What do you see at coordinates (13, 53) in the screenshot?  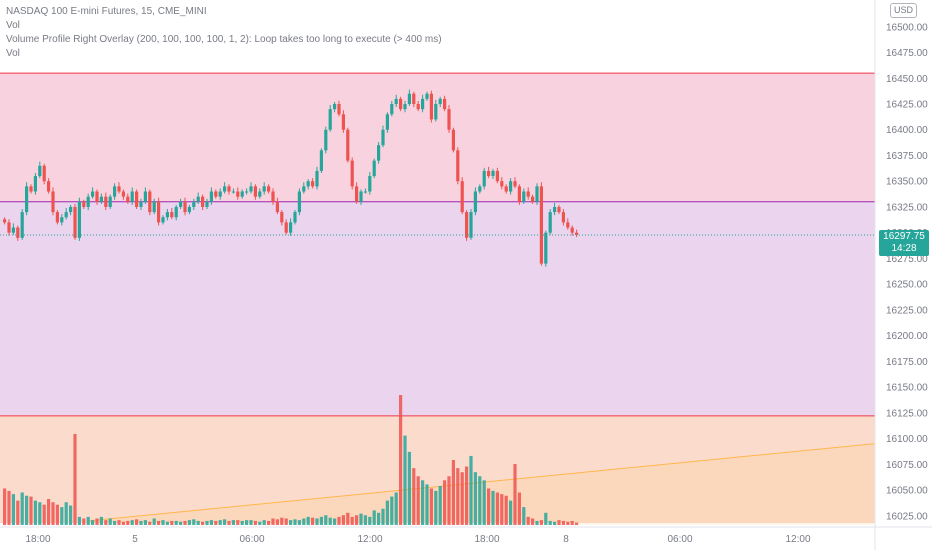 I see `legend-vol-label-2: Vol` at bounding box center [13, 53].